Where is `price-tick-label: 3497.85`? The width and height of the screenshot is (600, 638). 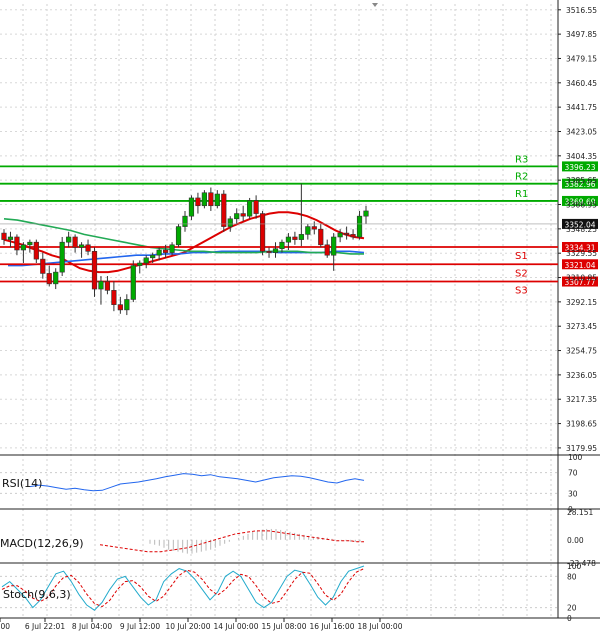 price-tick-label: 3497.85 is located at coordinates (581, 34).